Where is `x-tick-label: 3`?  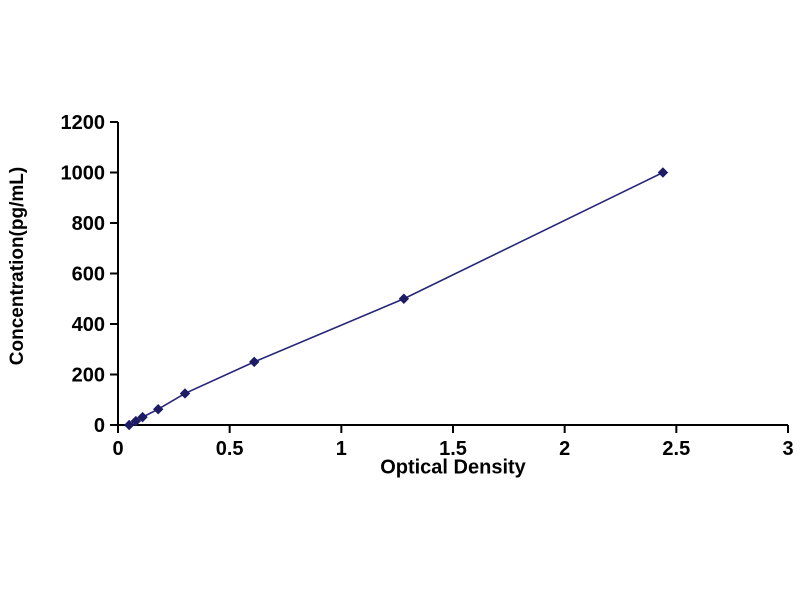
x-tick-label: 3 is located at coordinates (787, 449).